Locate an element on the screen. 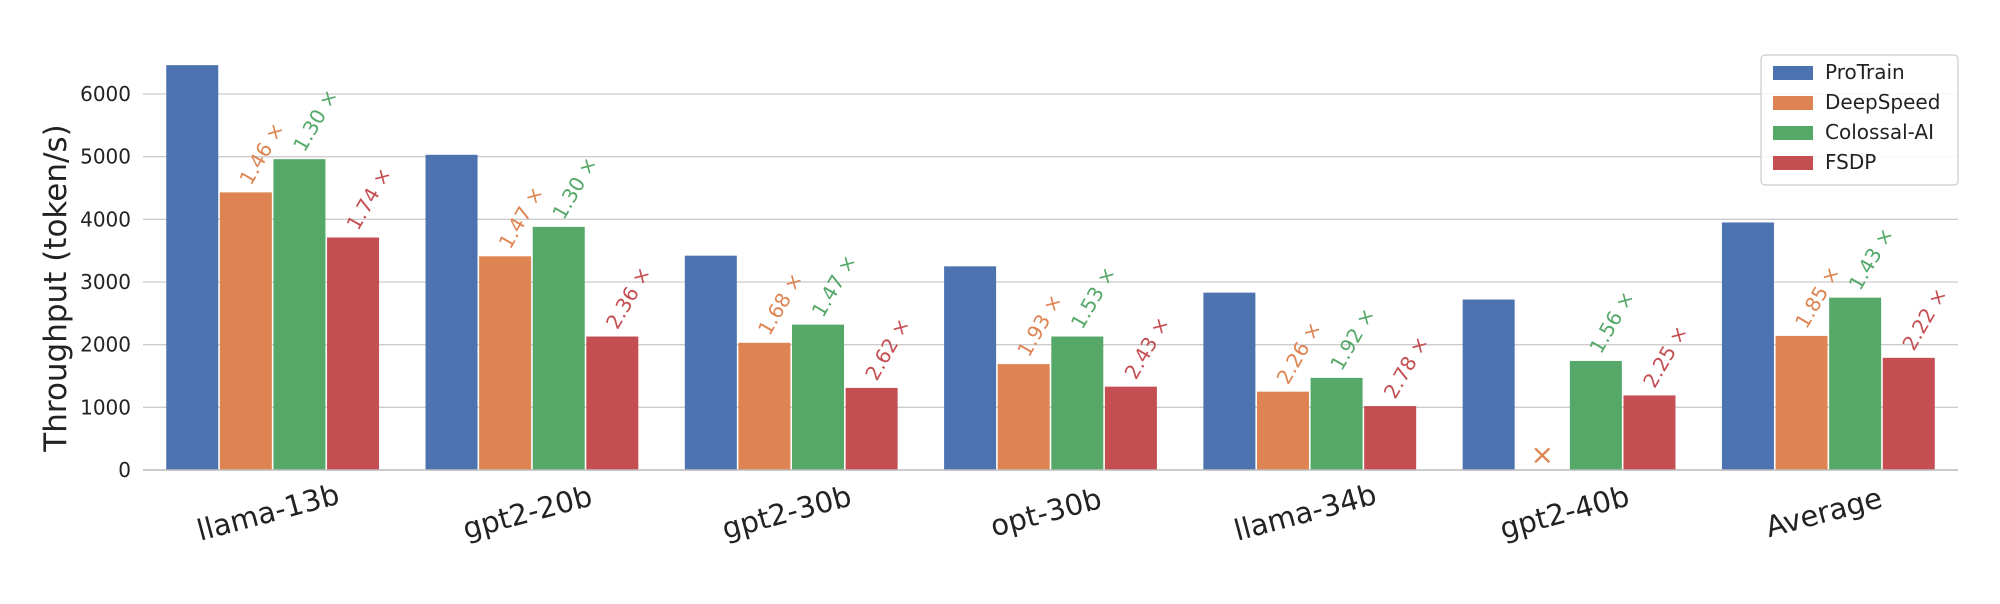 The image size is (2000, 604). speedup-label: 2.26 × is located at coordinates (1299, 353).